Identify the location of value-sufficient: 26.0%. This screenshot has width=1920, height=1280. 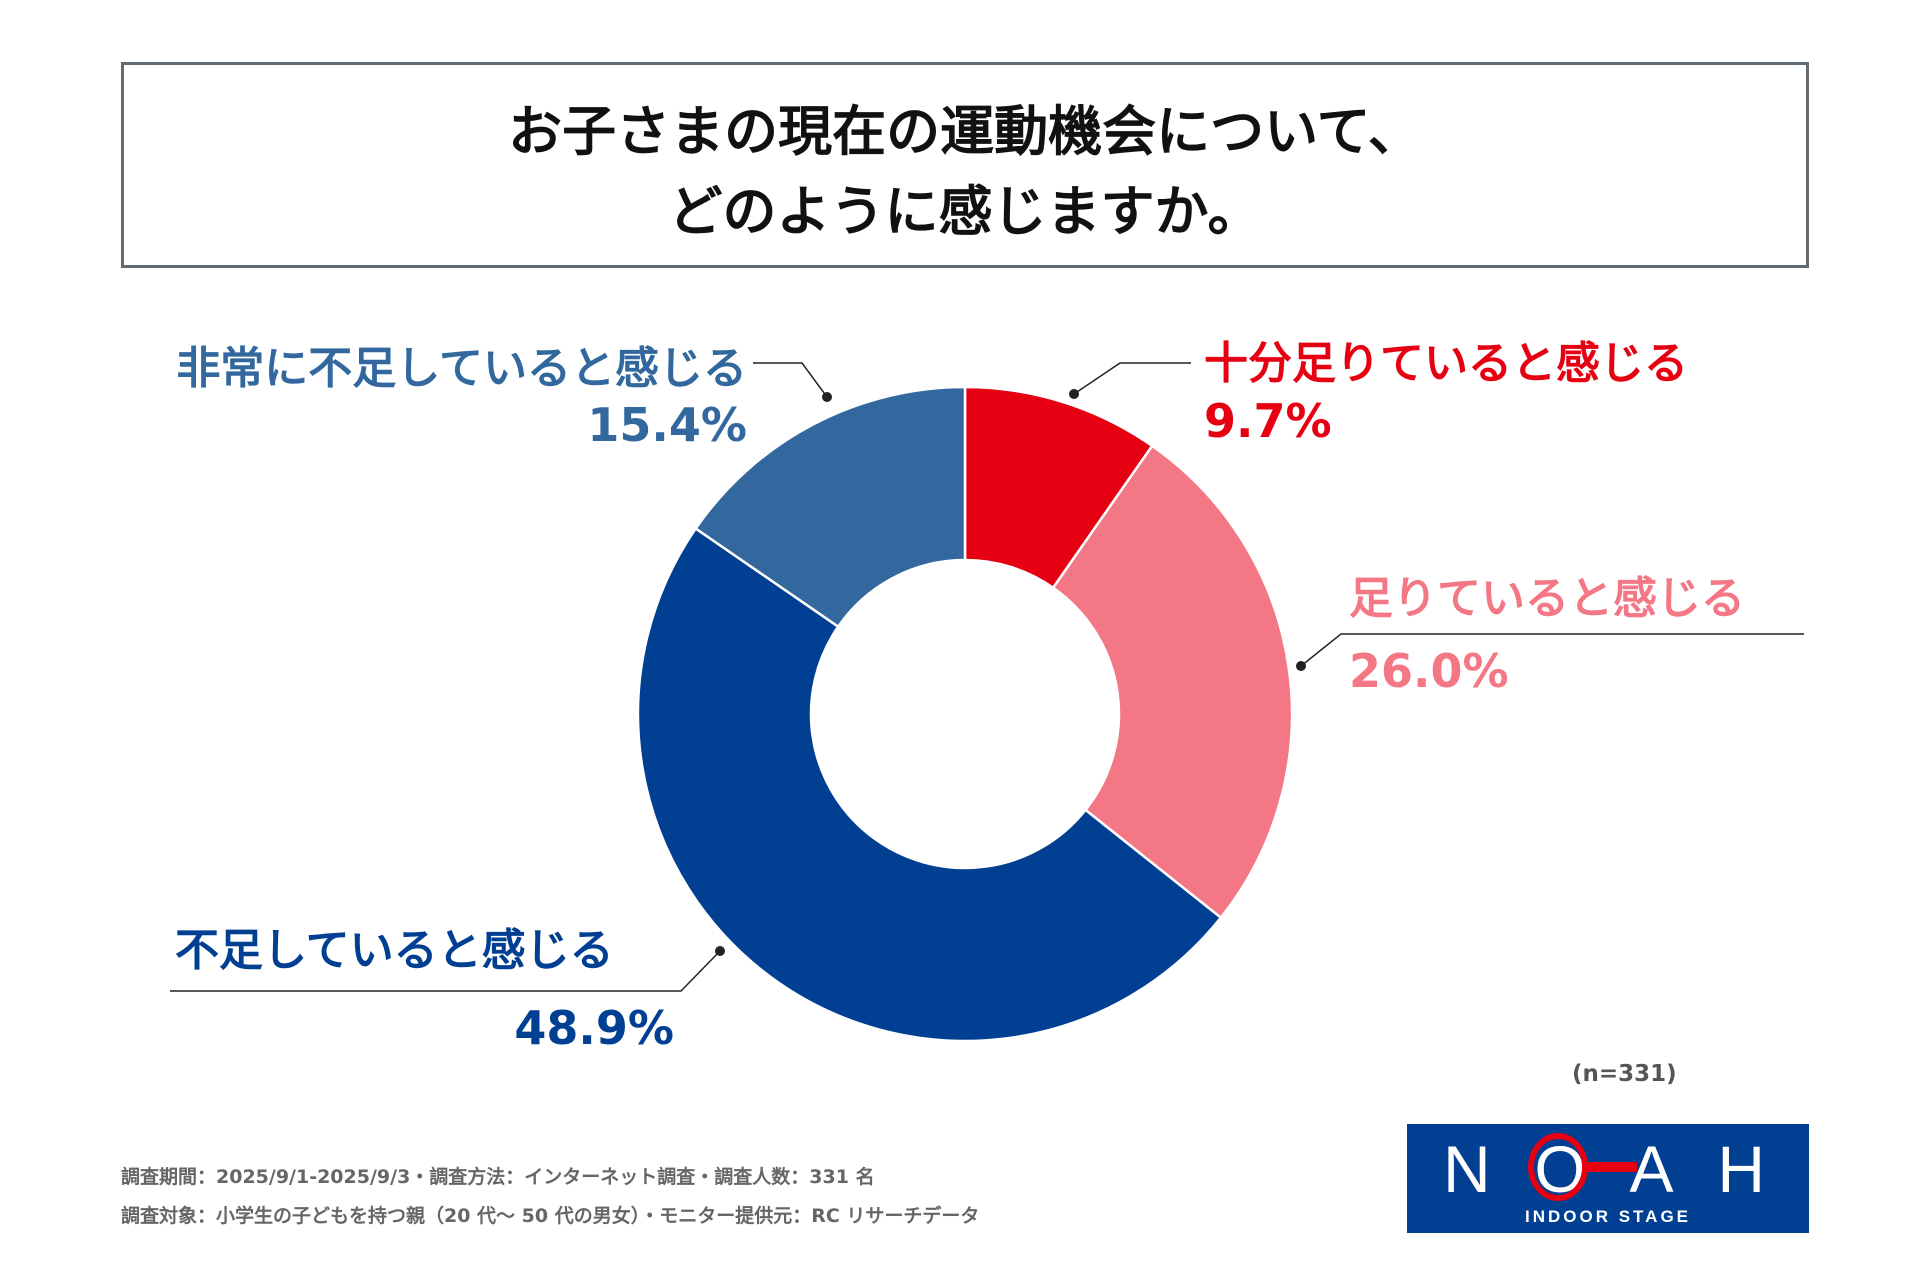
(1429, 671).